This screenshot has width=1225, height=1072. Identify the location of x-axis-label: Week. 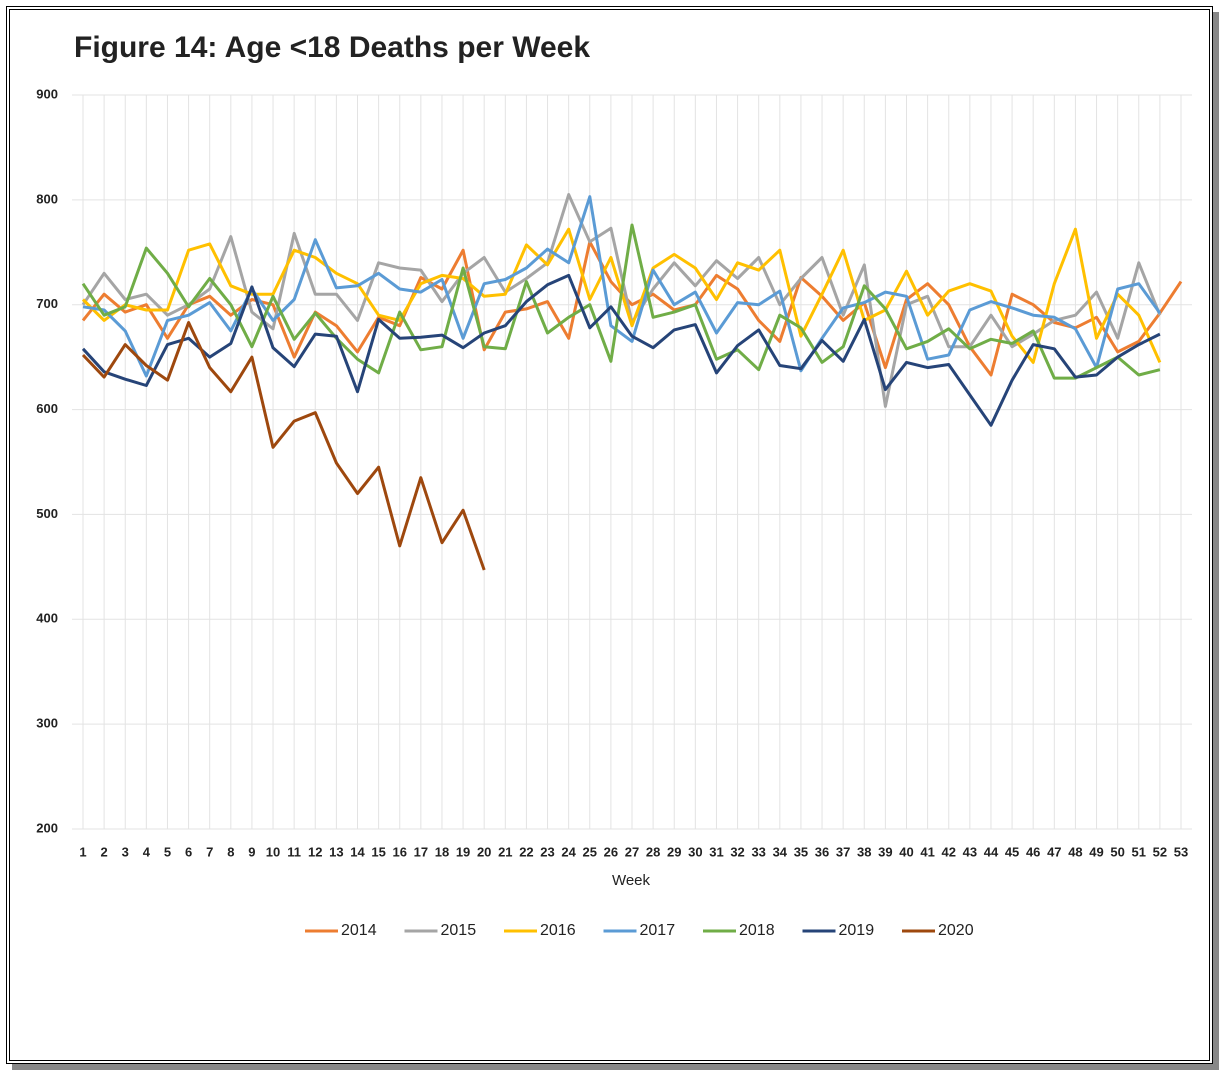
(631, 880).